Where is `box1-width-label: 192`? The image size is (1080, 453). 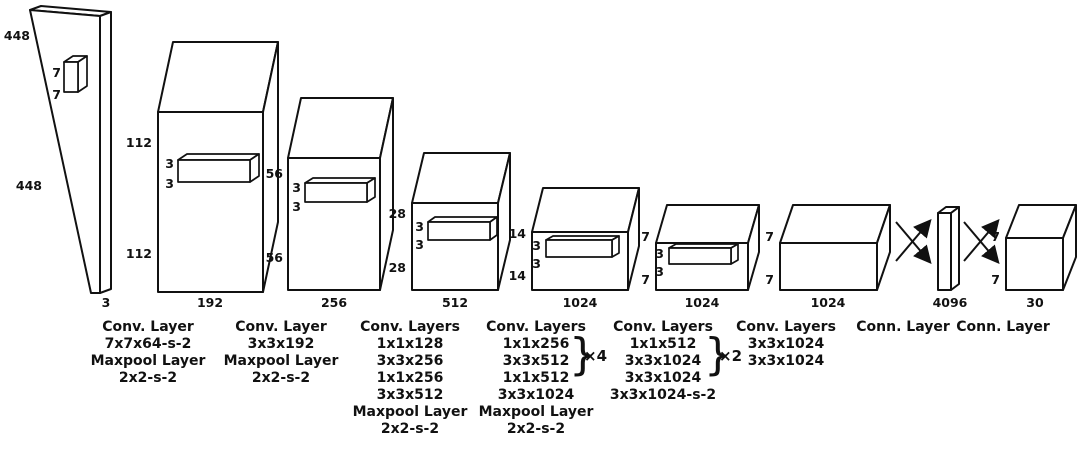
box1-width-label: 192 is located at coordinates (210, 302).